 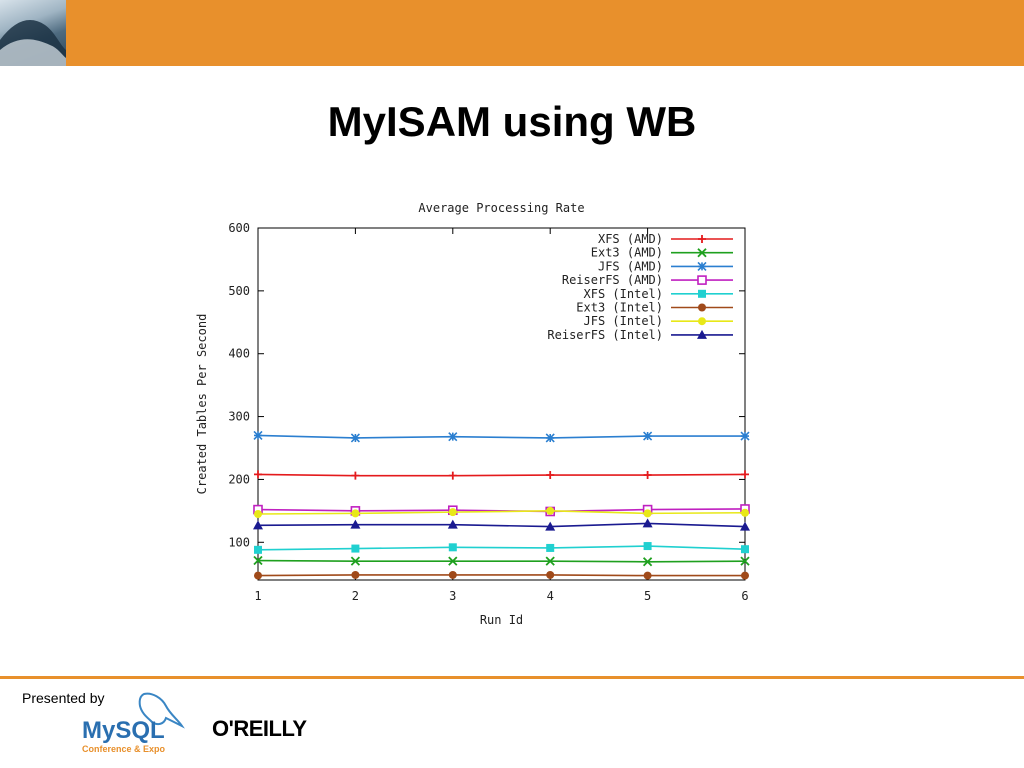 I want to click on x-tick-label: 5, so click(x=647, y=596).